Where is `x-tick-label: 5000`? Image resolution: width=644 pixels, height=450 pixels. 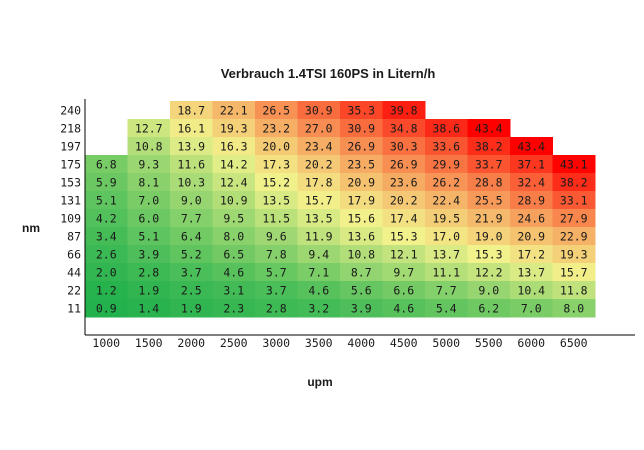
x-tick-label: 5000 is located at coordinates (446, 343).